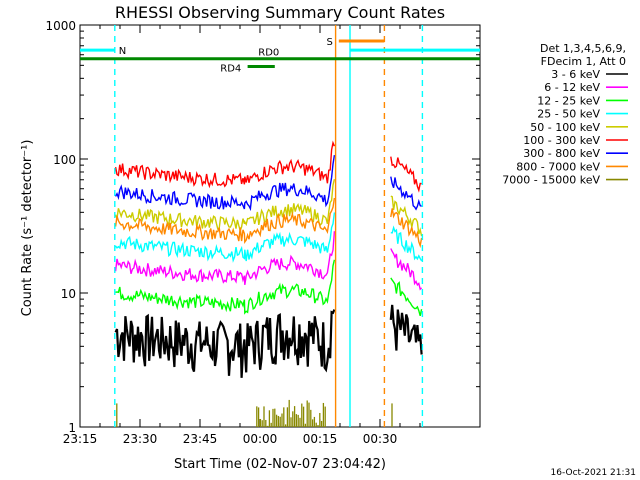 The height and width of the screenshot is (480, 640). Describe the element at coordinates (280, 464) in the screenshot. I see `x-axis-label: Start Time (02-Nov-07 23:04:42)` at that location.